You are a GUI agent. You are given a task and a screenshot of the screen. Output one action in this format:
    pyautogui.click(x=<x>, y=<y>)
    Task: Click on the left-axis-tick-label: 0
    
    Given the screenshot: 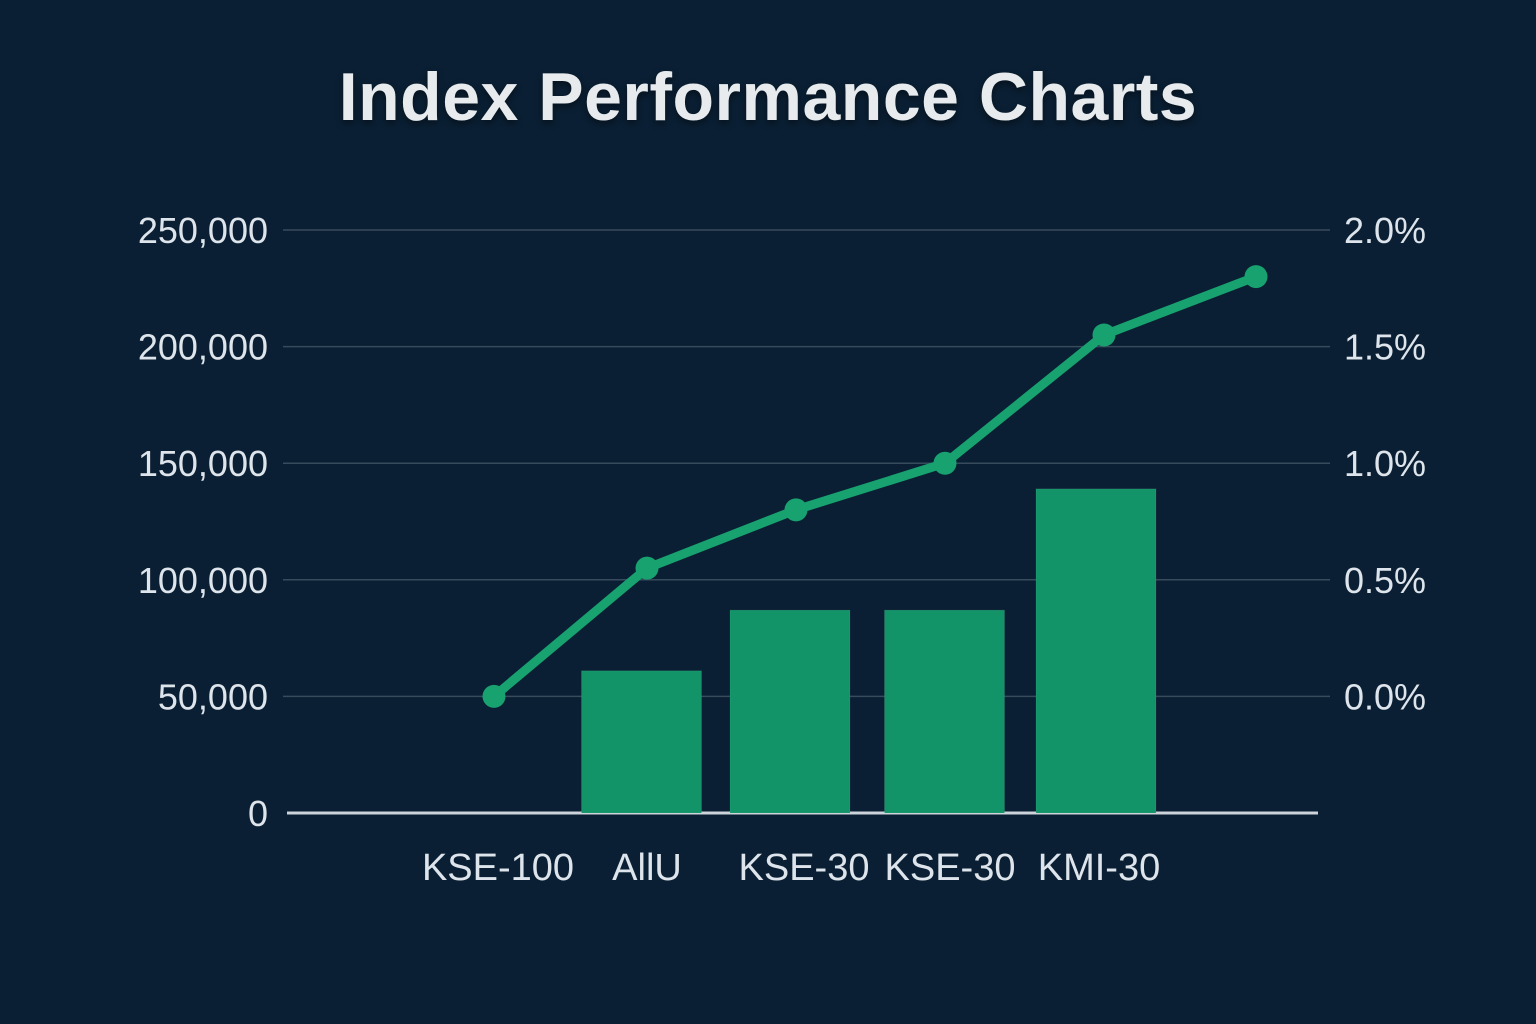 What is the action you would take?
    pyautogui.click(x=258, y=813)
    